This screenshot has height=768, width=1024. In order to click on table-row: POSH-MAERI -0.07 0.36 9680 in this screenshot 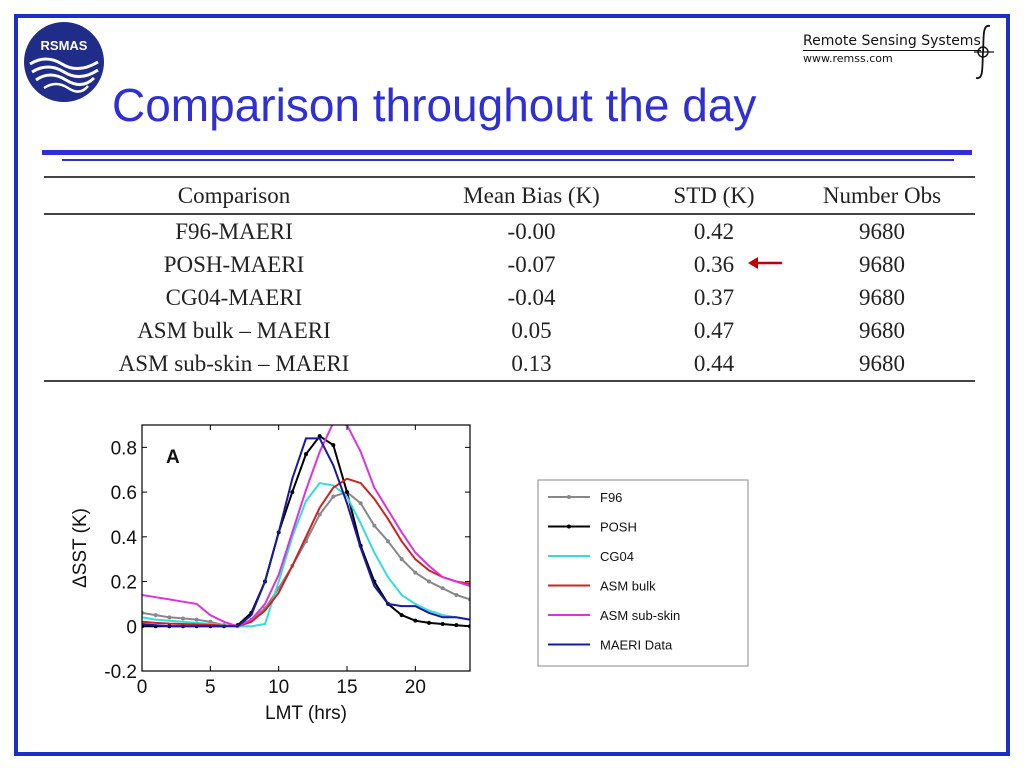, I will do `click(509, 264)`.